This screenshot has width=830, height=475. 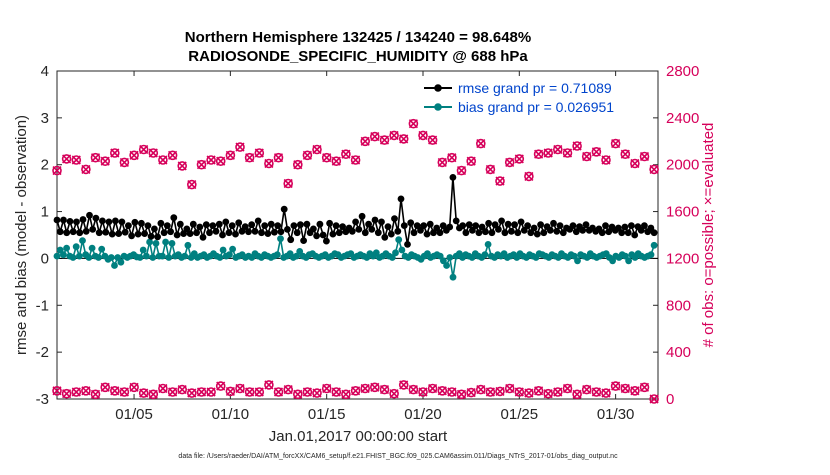 What do you see at coordinates (358, 56) in the screenshot?
I see `chart-title-line2: RADIOSONDE_SPECIFIC_HUMIDITY @ 688 hPa` at bounding box center [358, 56].